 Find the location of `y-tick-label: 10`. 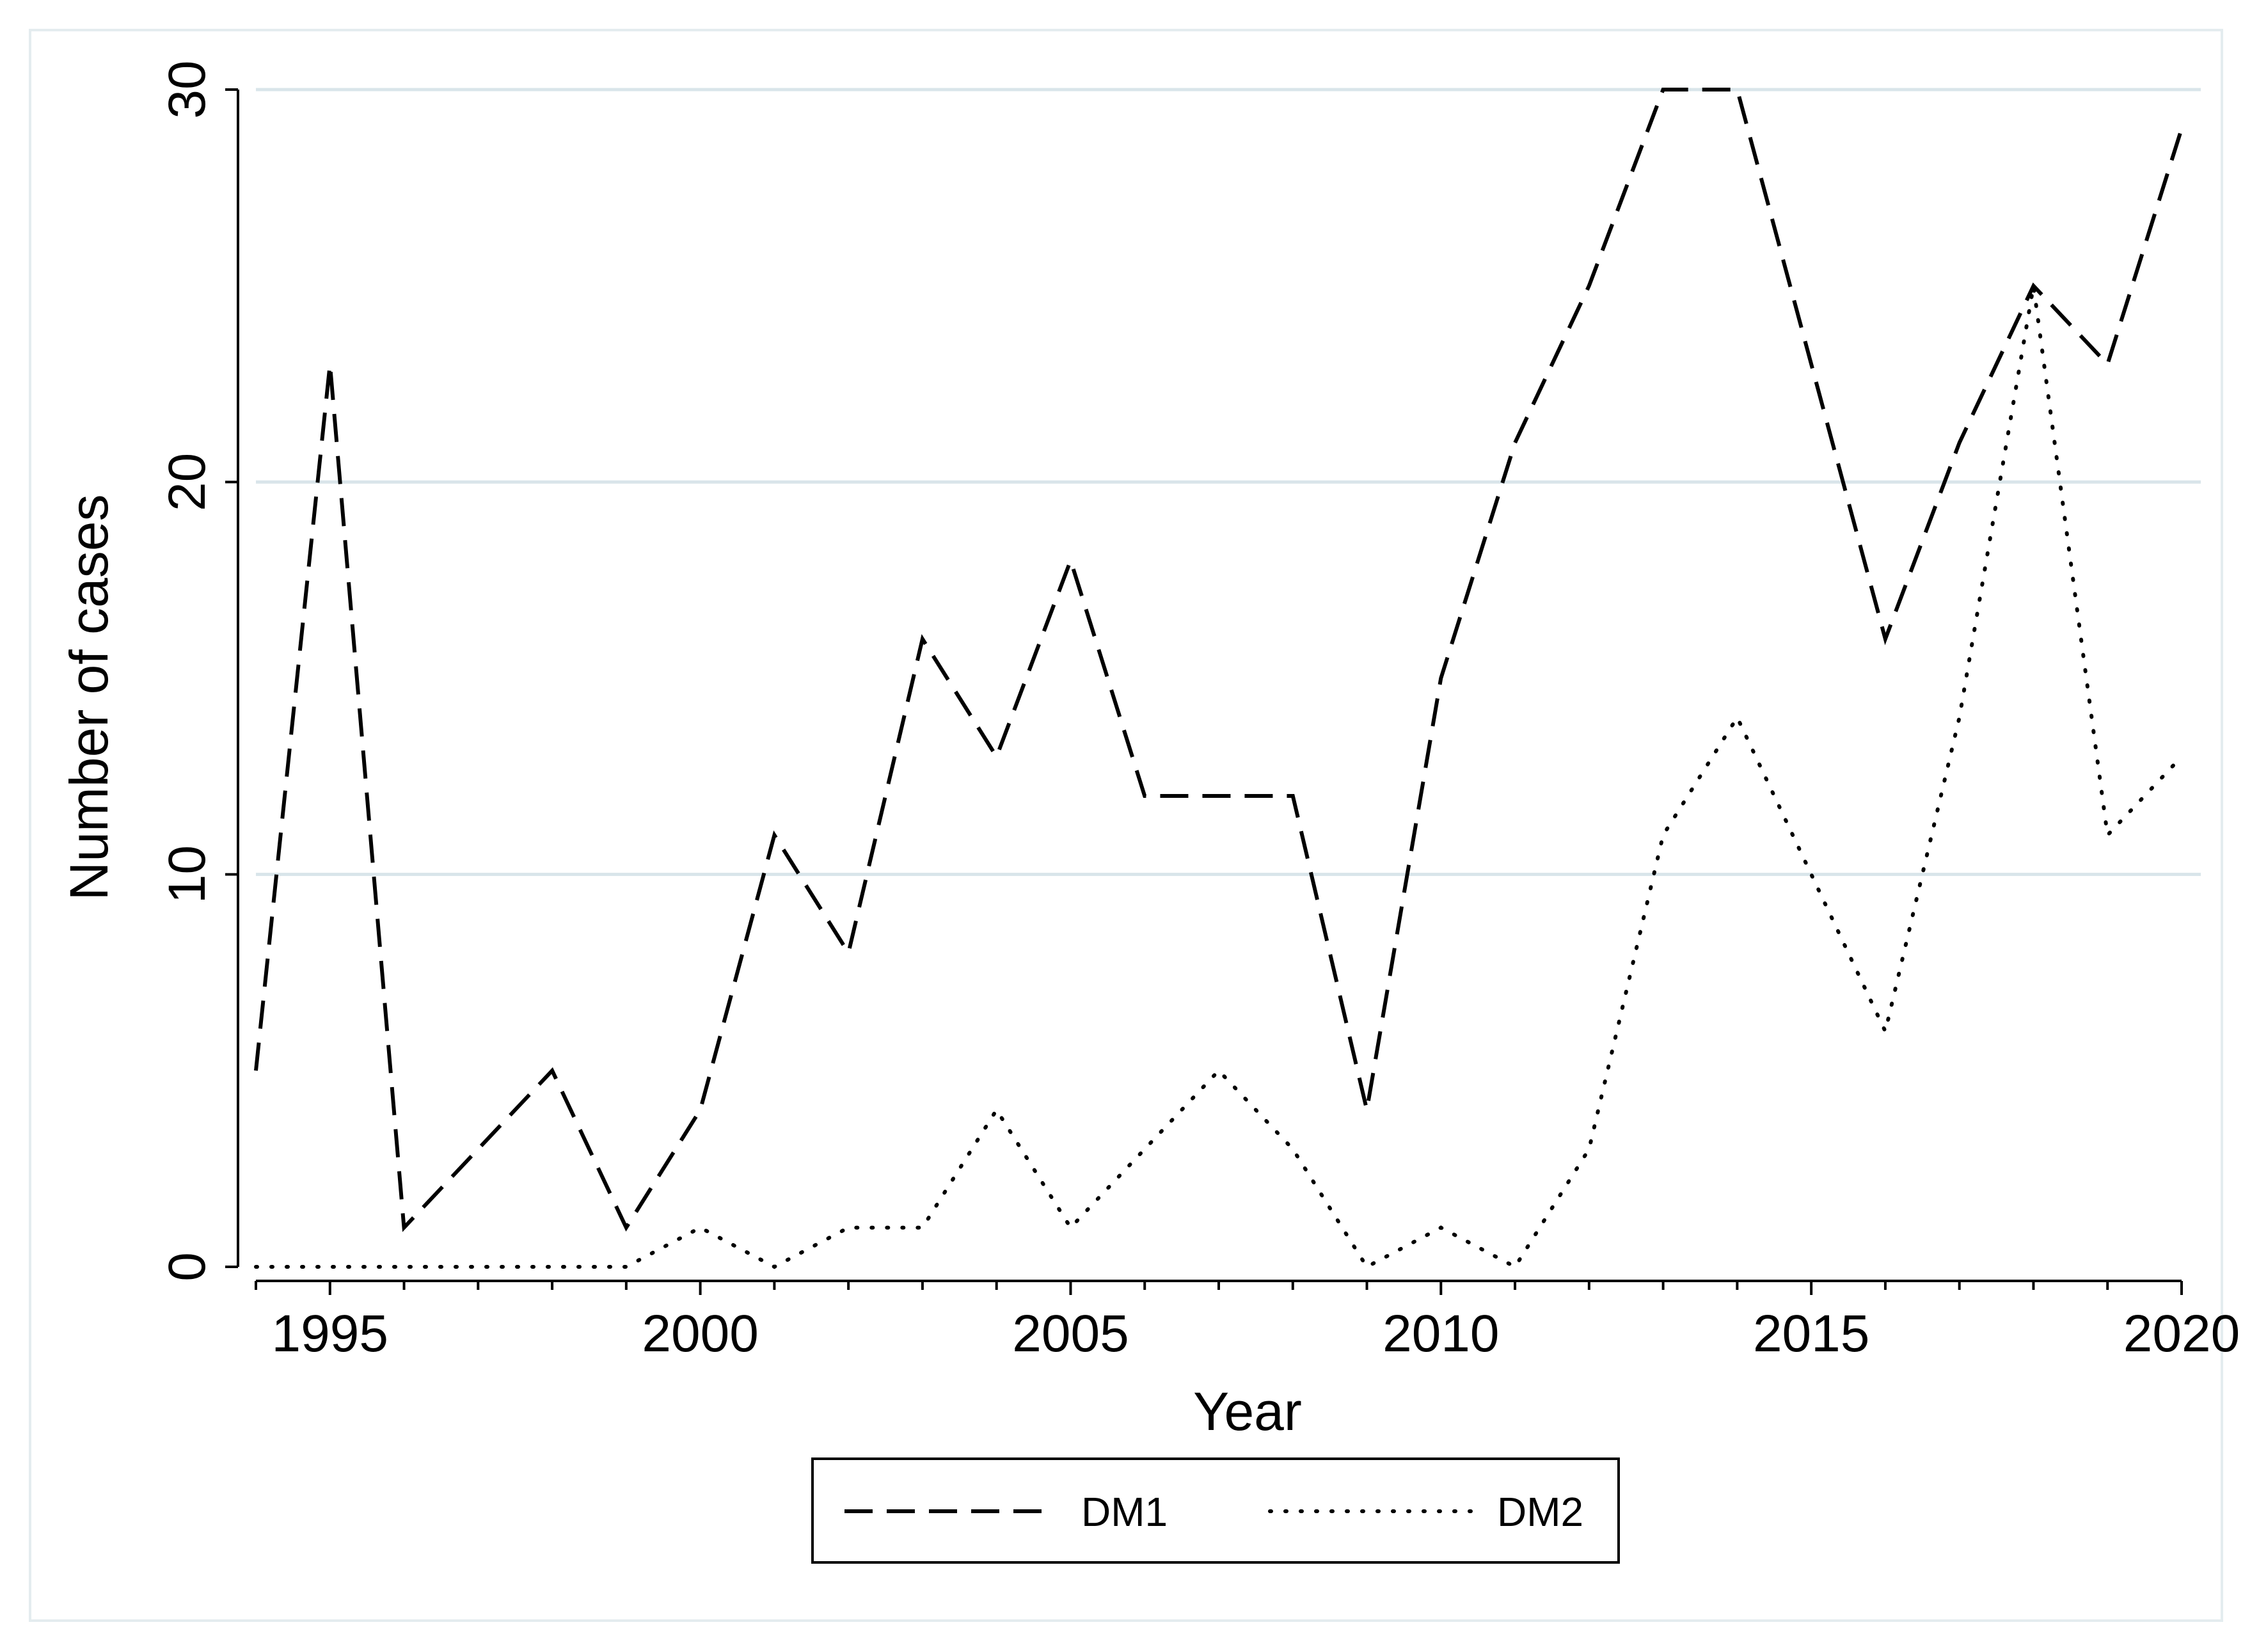

y-tick-label: 10 is located at coordinates (187, 874).